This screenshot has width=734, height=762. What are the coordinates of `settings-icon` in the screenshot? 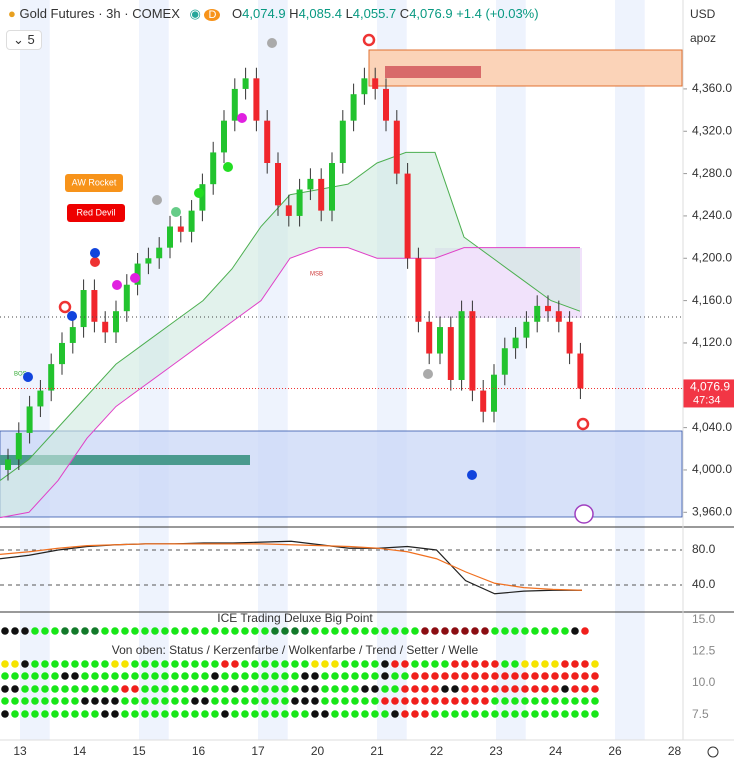 It's located at (713, 752).